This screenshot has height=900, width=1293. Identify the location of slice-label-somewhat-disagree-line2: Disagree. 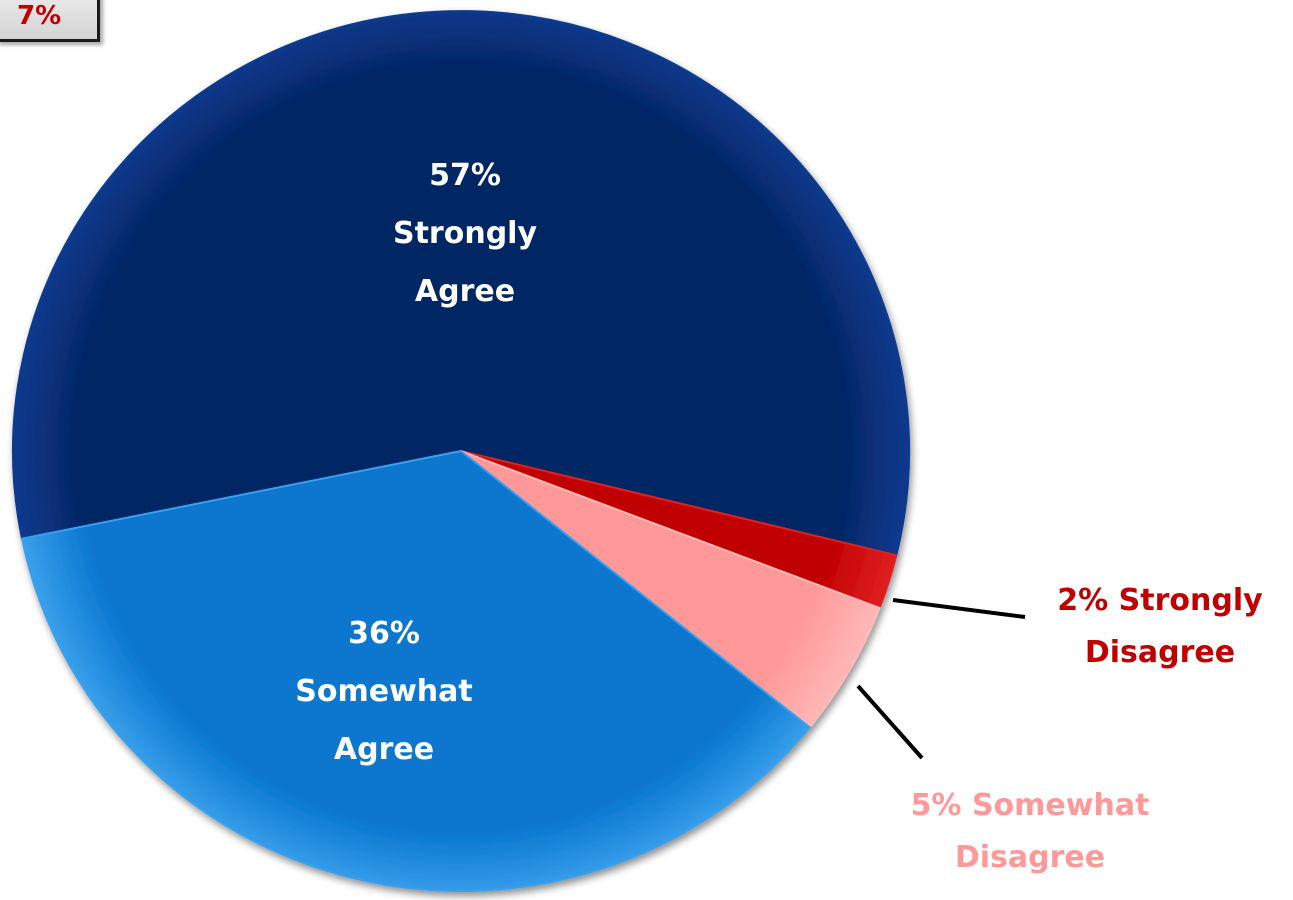
(1030, 857).